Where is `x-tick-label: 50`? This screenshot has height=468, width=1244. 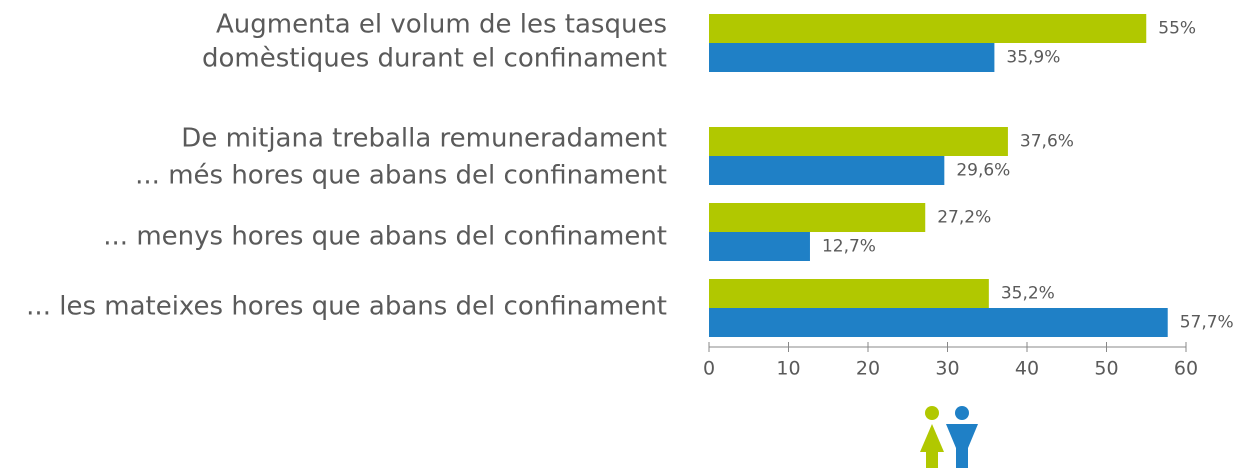 x-tick-label: 50 is located at coordinates (1106, 369).